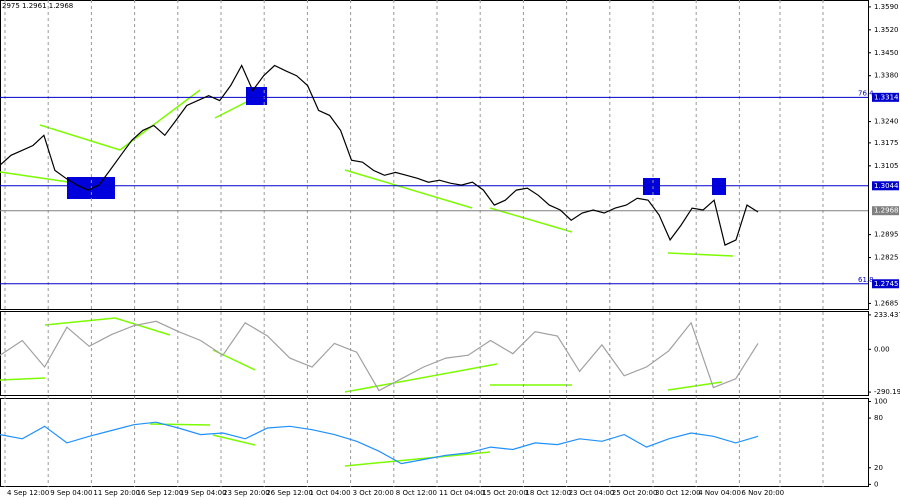 The height and width of the screenshot is (500, 900). What do you see at coordinates (246, 493) in the screenshot?
I see `x-tick-label: 23 Sep 20:00` at bounding box center [246, 493].